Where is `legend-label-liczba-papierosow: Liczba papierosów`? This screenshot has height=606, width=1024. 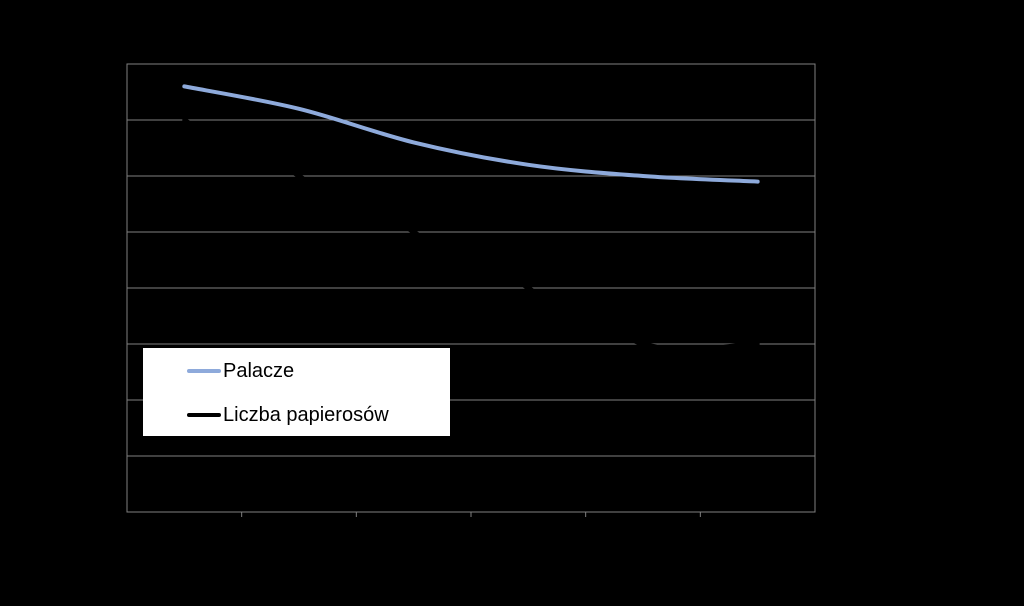 legend-label-liczba-papierosow: Liczba papierosów is located at coordinates (306, 414).